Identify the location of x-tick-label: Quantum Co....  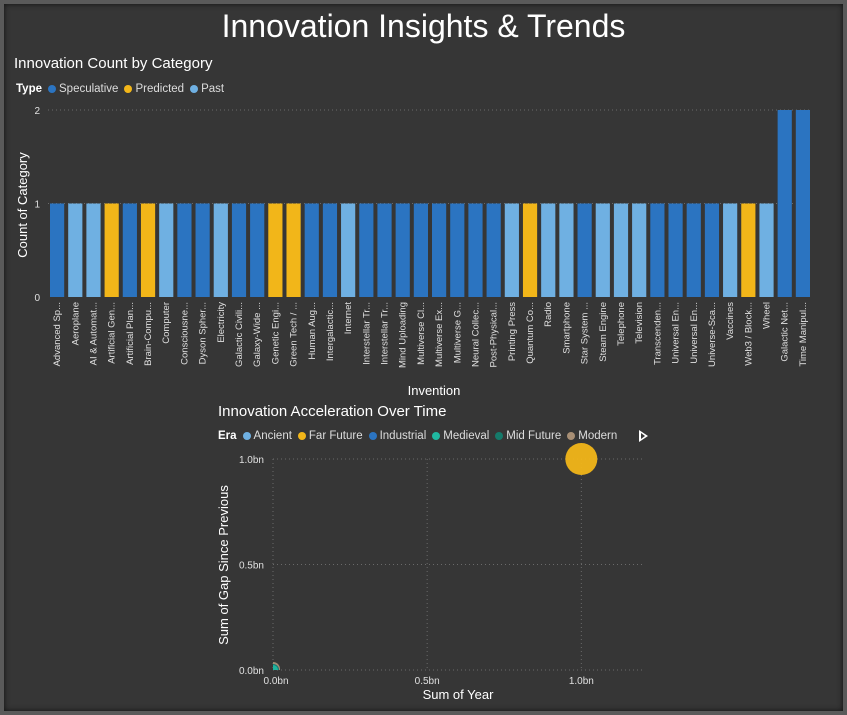
(530, 333).